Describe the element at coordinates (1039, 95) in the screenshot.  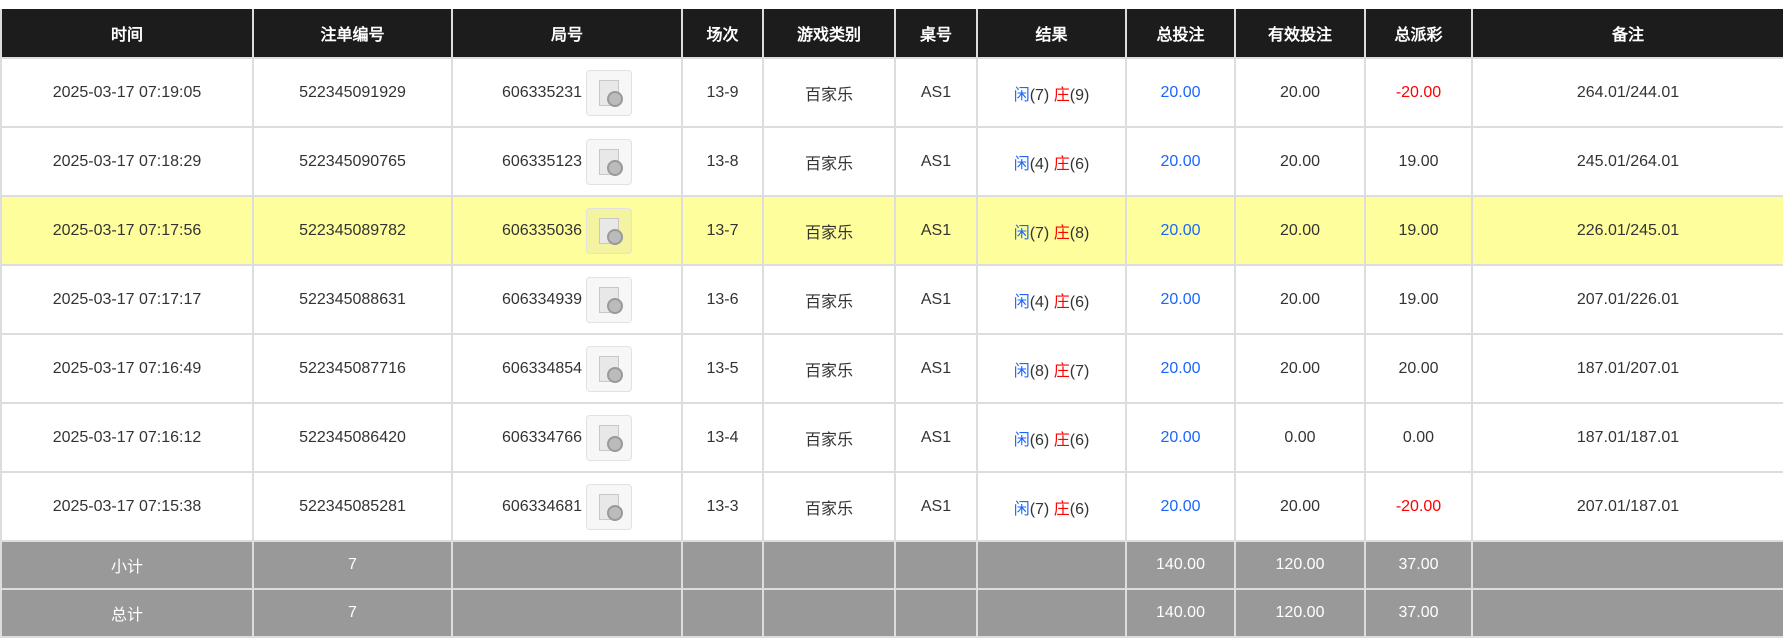
I see `player-points: (7)` at that location.